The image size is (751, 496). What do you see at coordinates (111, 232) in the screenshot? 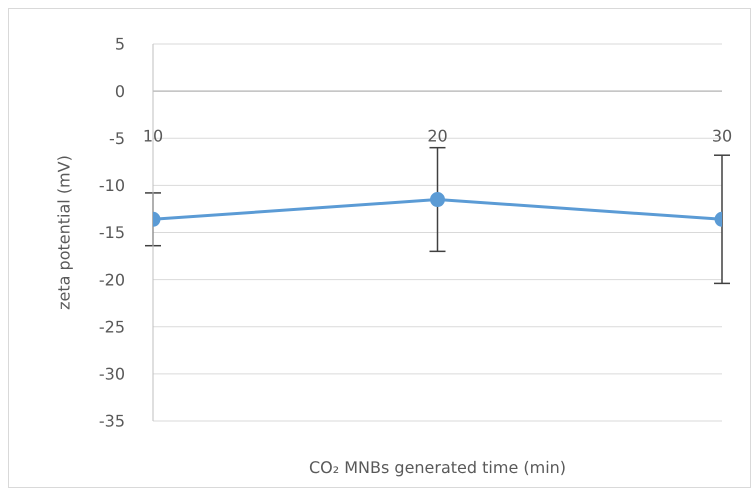
I see `y-tick-label: -15` at bounding box center [111, 232].